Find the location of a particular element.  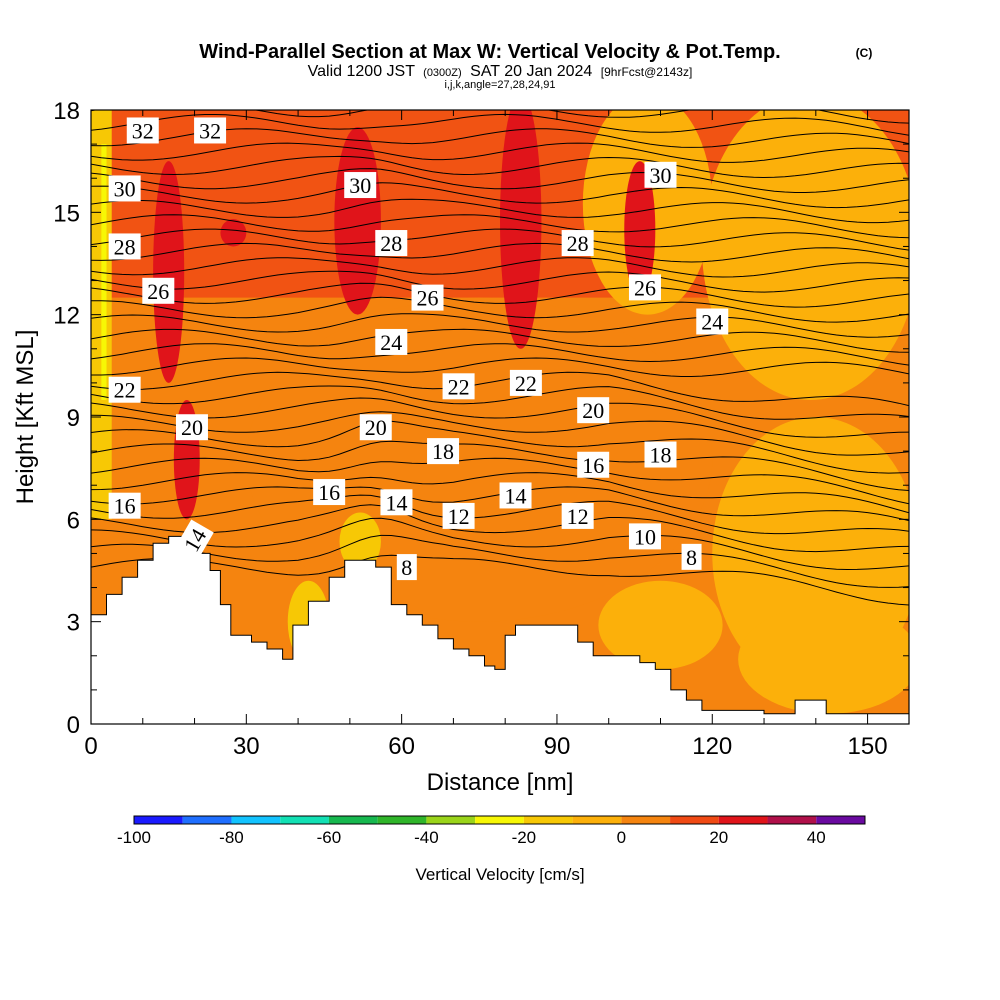

theta-contour-label-text: 10 is located at coordinates (645, 536).